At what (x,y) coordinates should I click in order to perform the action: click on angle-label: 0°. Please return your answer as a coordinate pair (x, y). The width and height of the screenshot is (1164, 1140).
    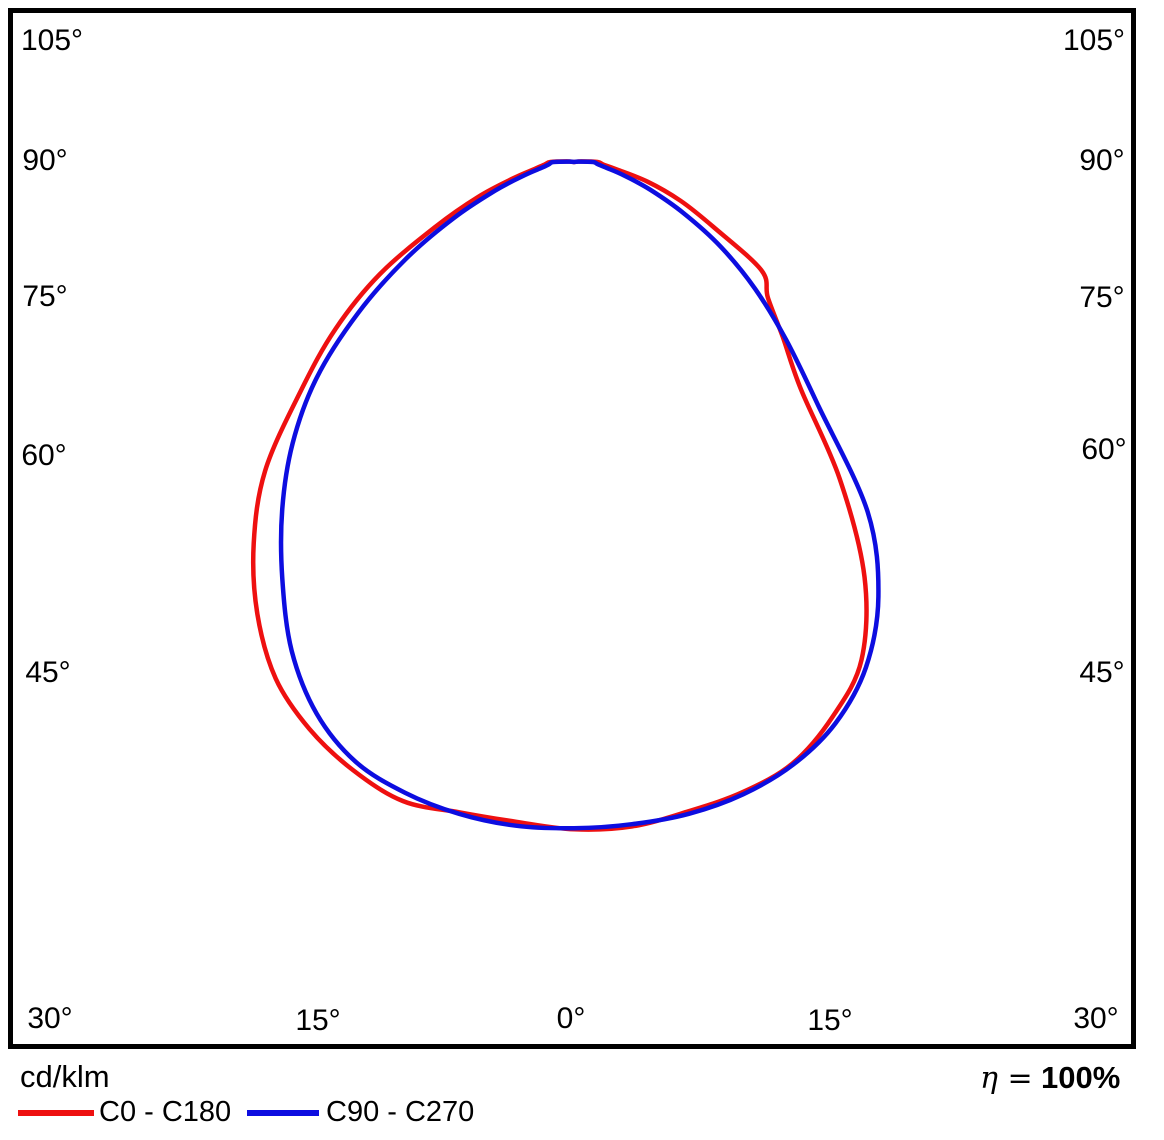
    Looking at the image, I should click on (571, 1018).